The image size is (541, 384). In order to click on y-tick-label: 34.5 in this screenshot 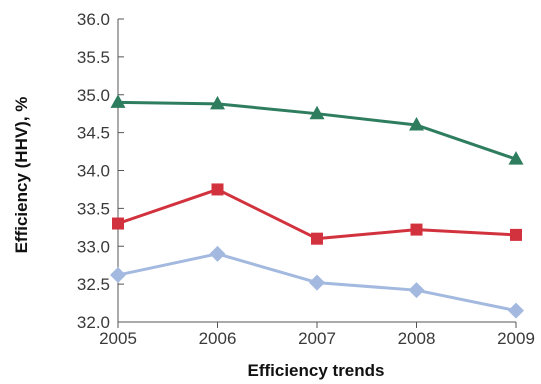, I will do `click(93, 133)`.